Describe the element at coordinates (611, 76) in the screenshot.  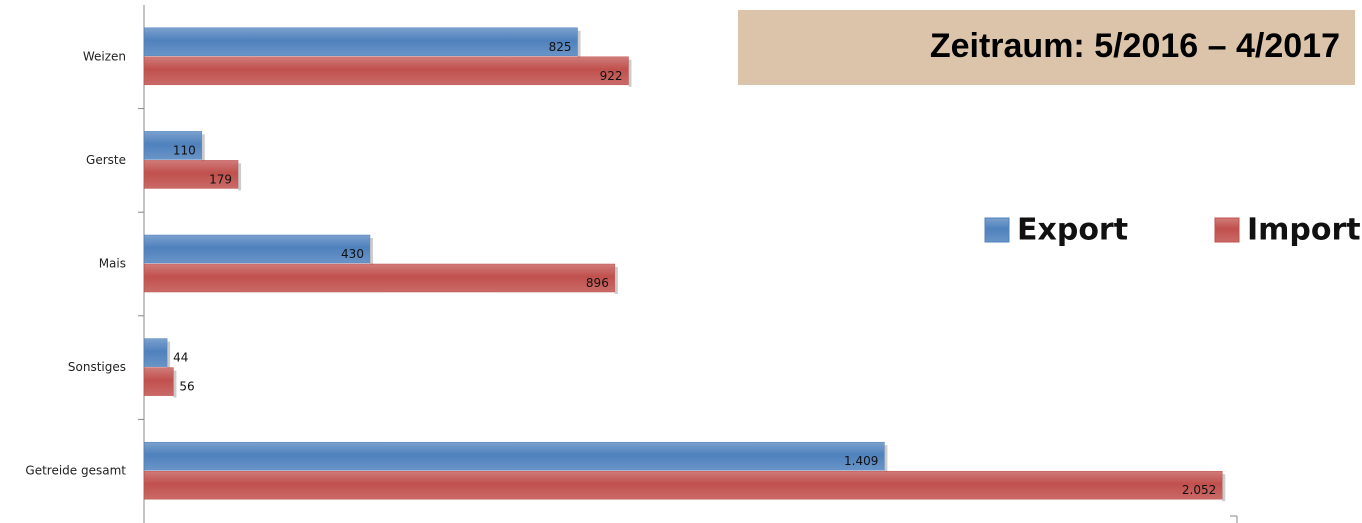
I see `data-label: 922` at that location.